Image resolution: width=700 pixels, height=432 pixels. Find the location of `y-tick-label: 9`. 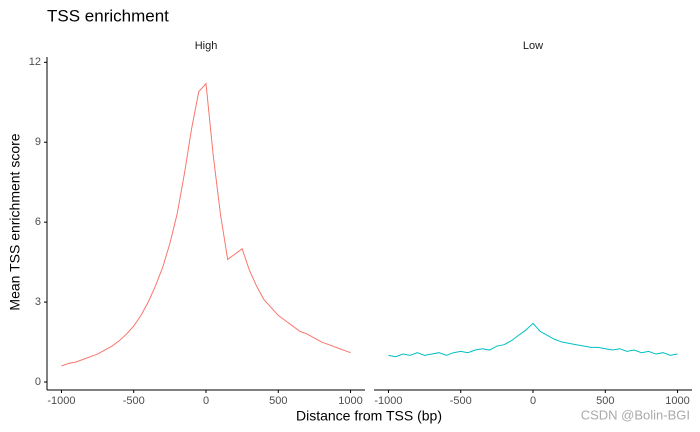

y-tick-label: 9 is located at coordinates (38, 142).